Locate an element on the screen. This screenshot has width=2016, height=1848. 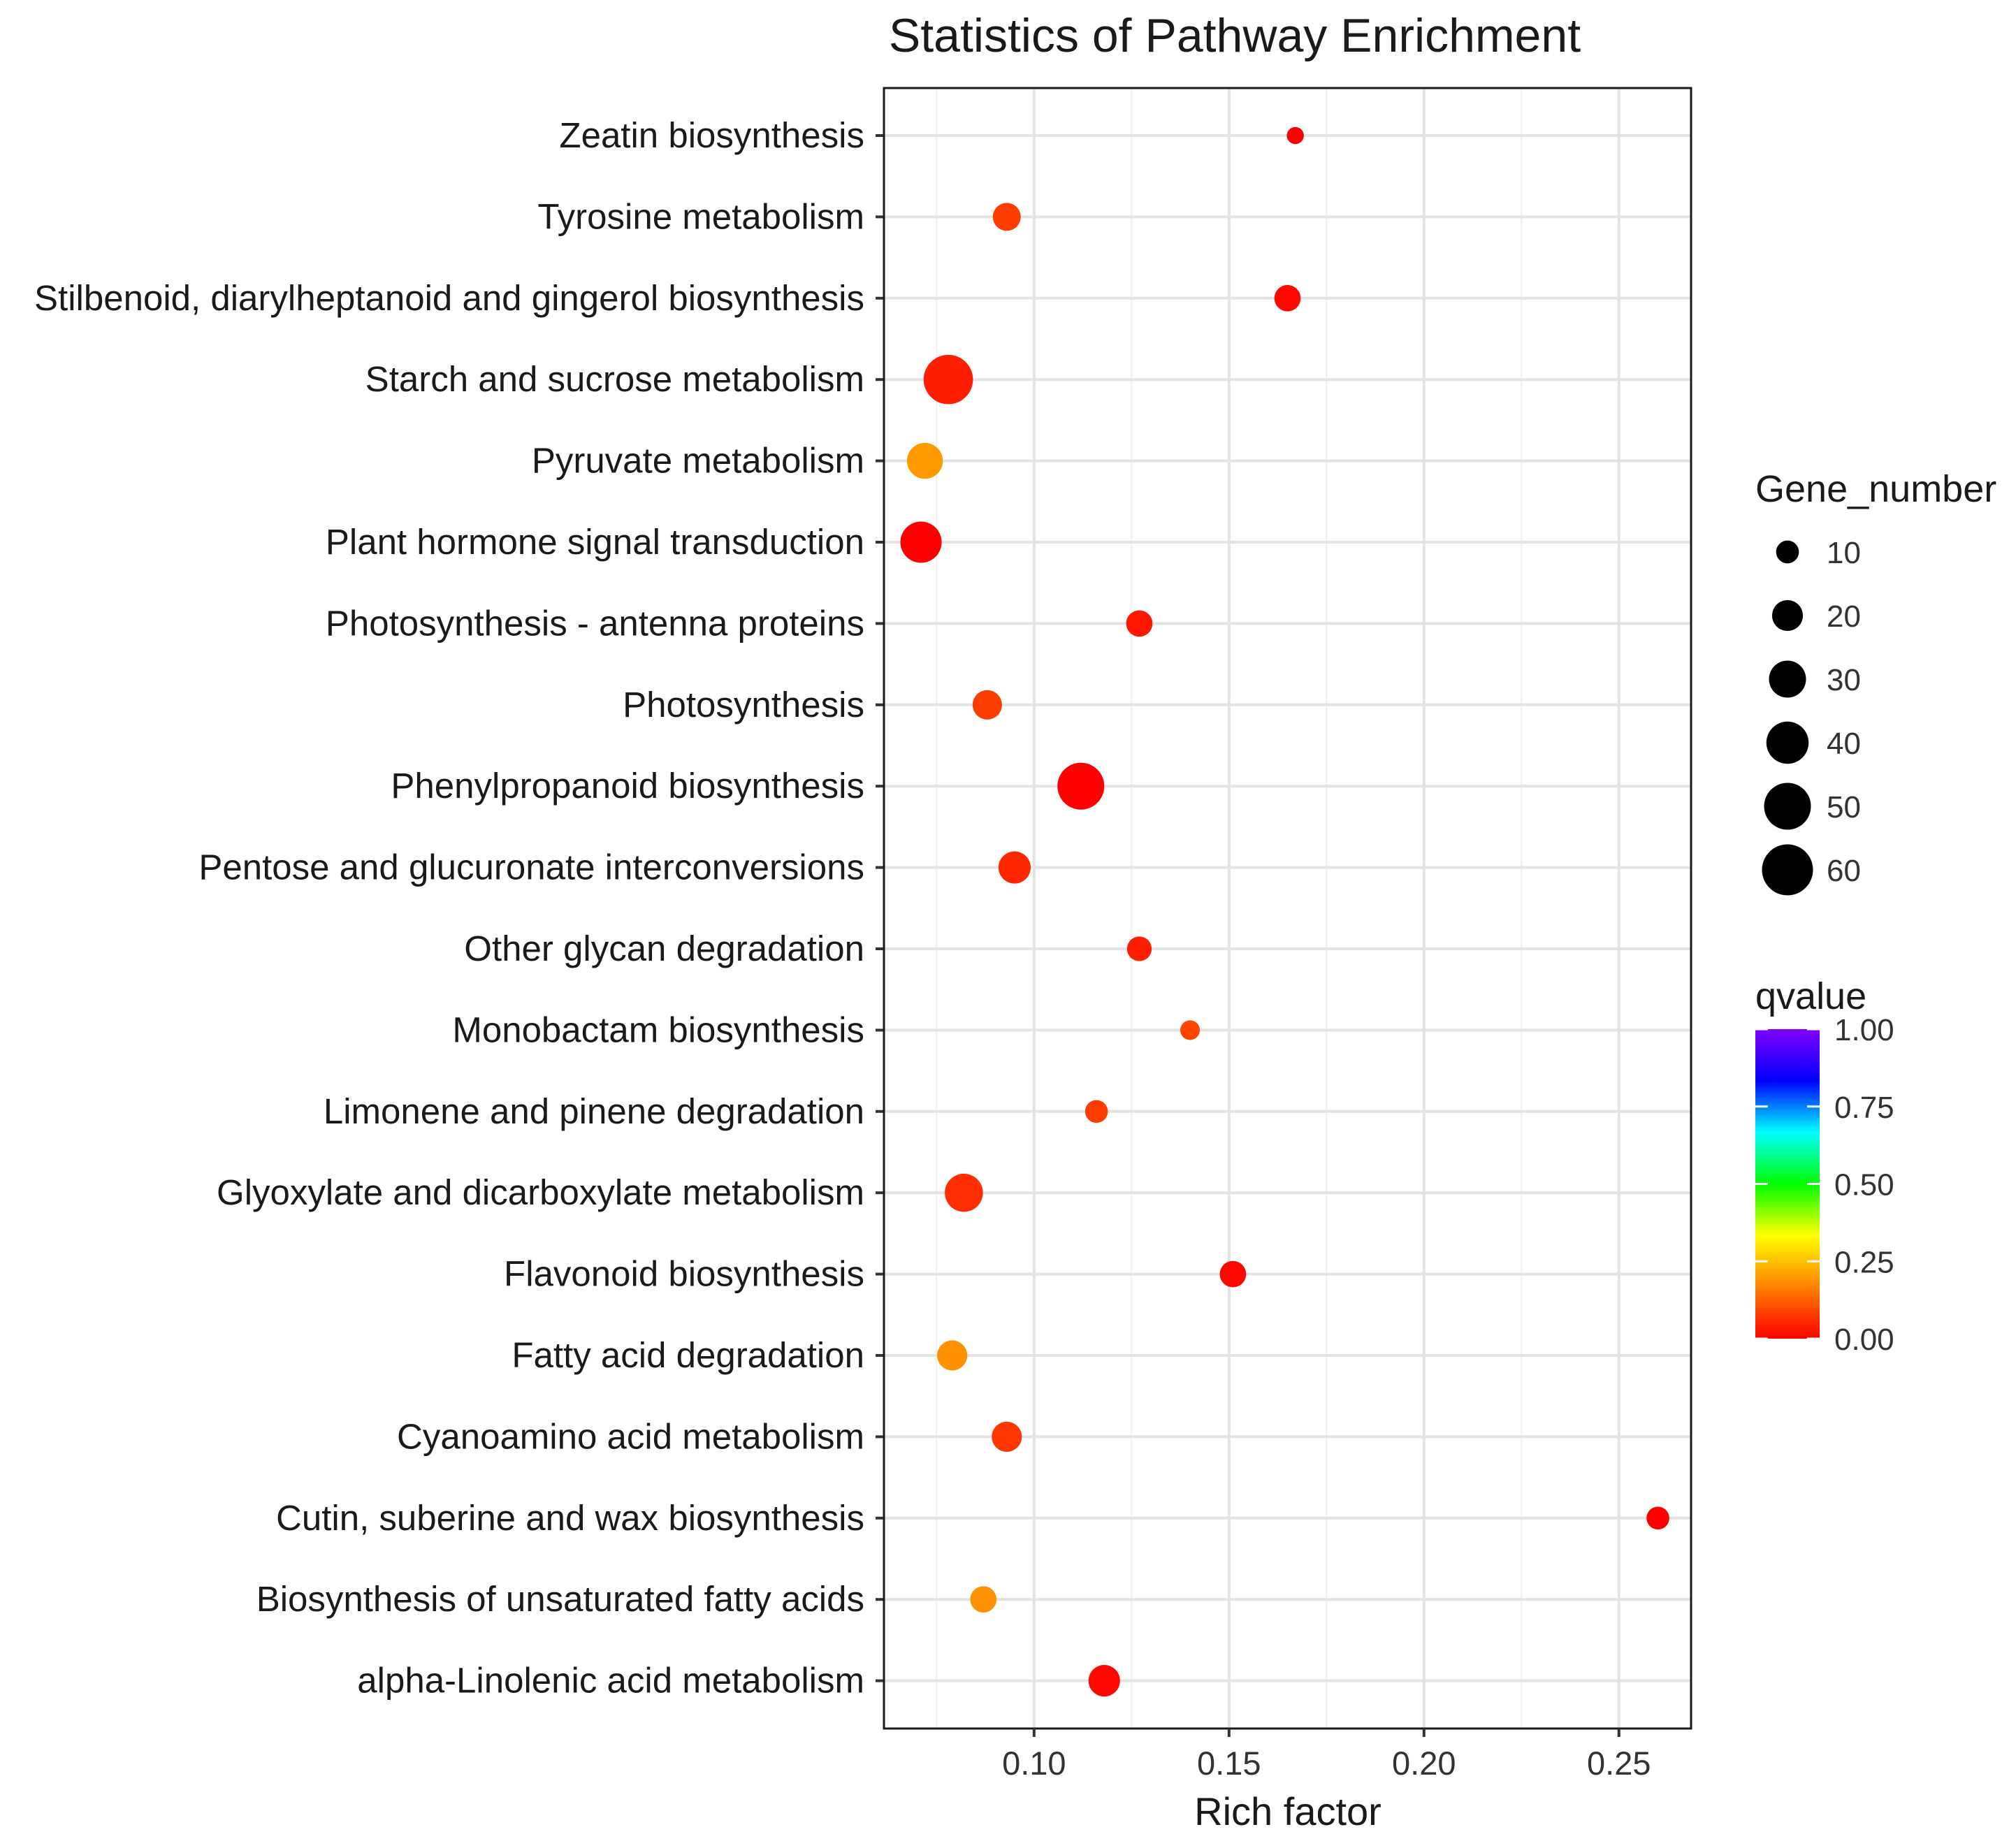
y-tick-label: Biosynthesis of unsaturated fatty acids is located at coordinates (560, 1599).